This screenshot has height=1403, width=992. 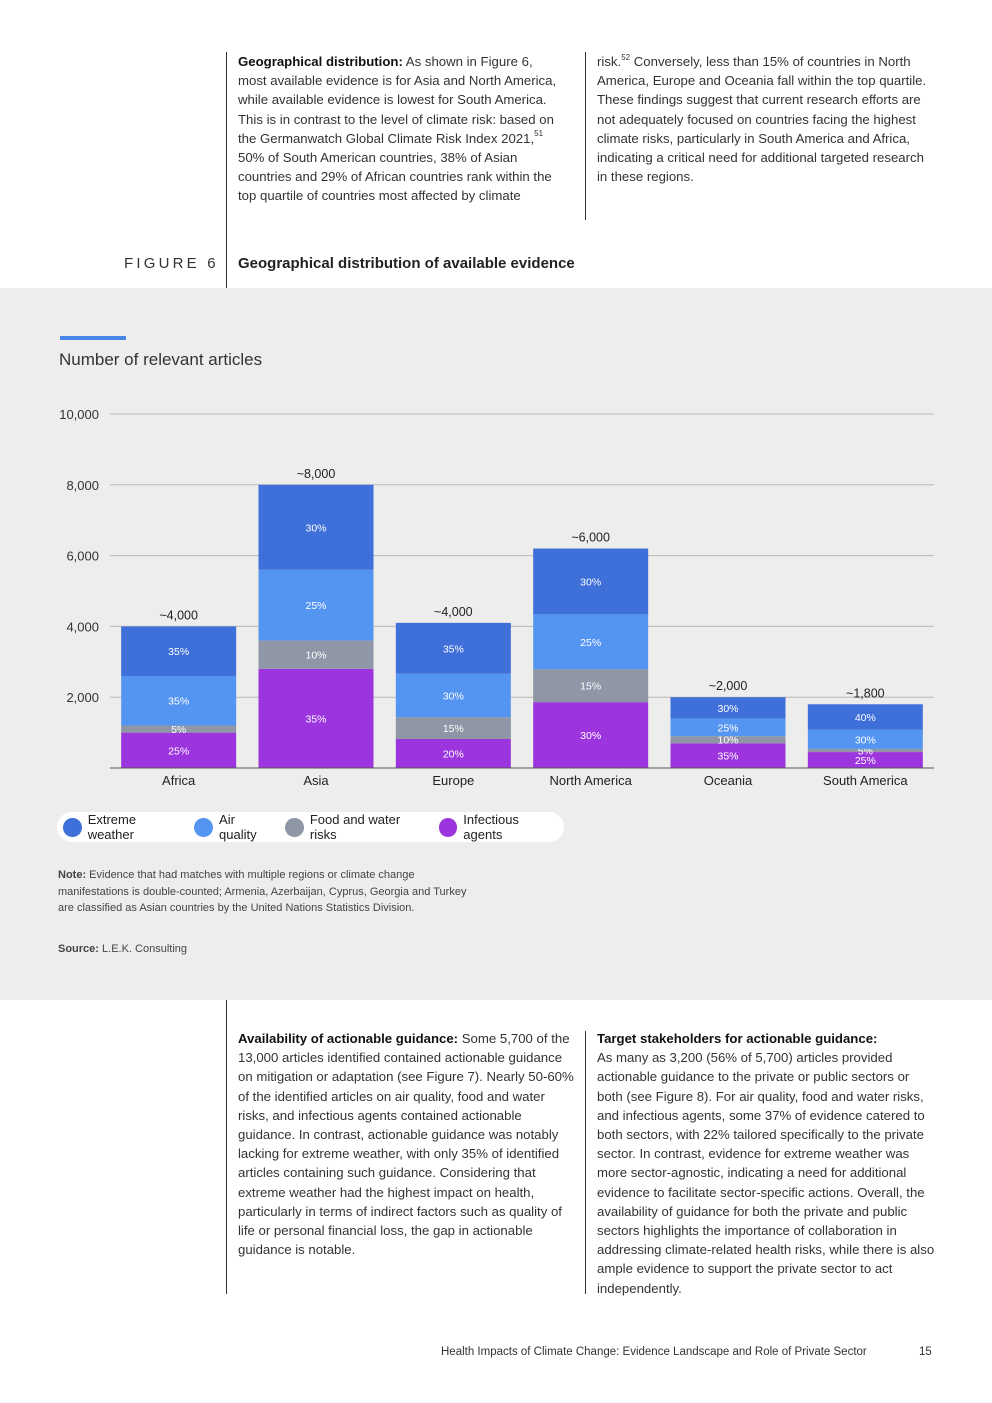 I want to click on y-tick-label: 4,000, so click(x=82, y=626).